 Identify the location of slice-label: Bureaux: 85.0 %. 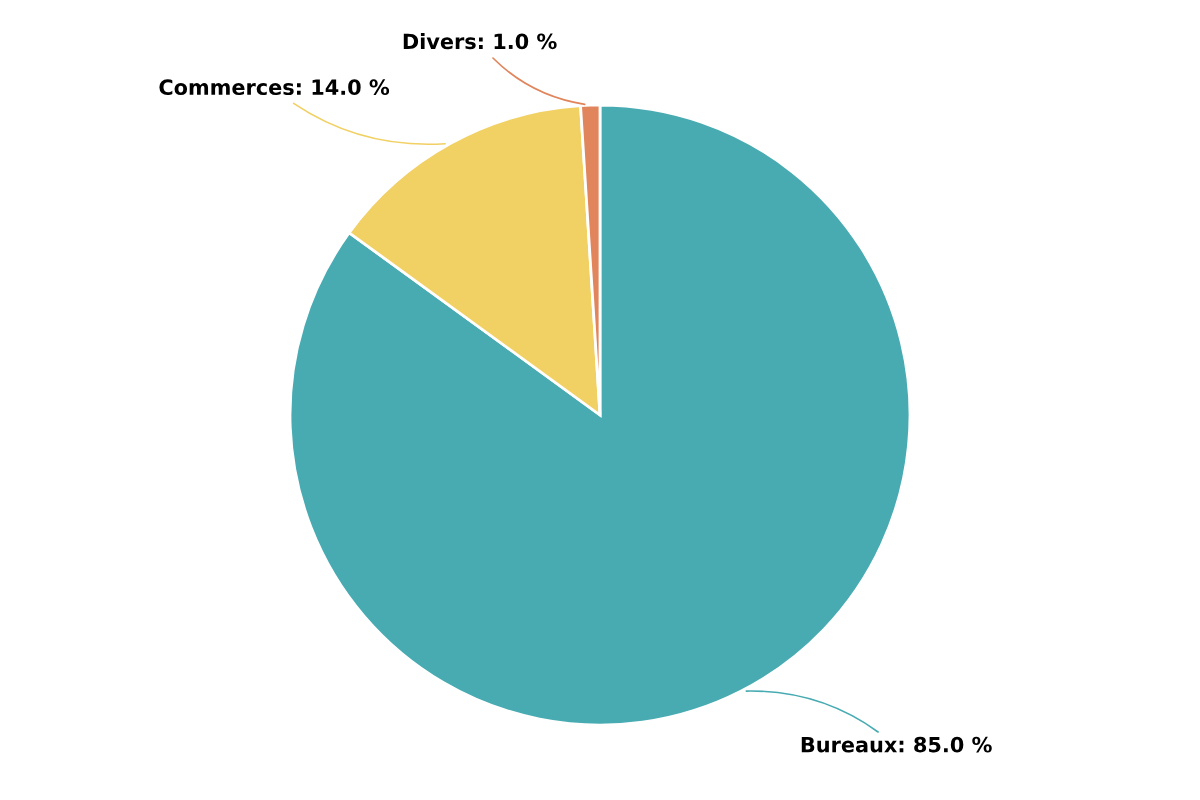
(896, 744).